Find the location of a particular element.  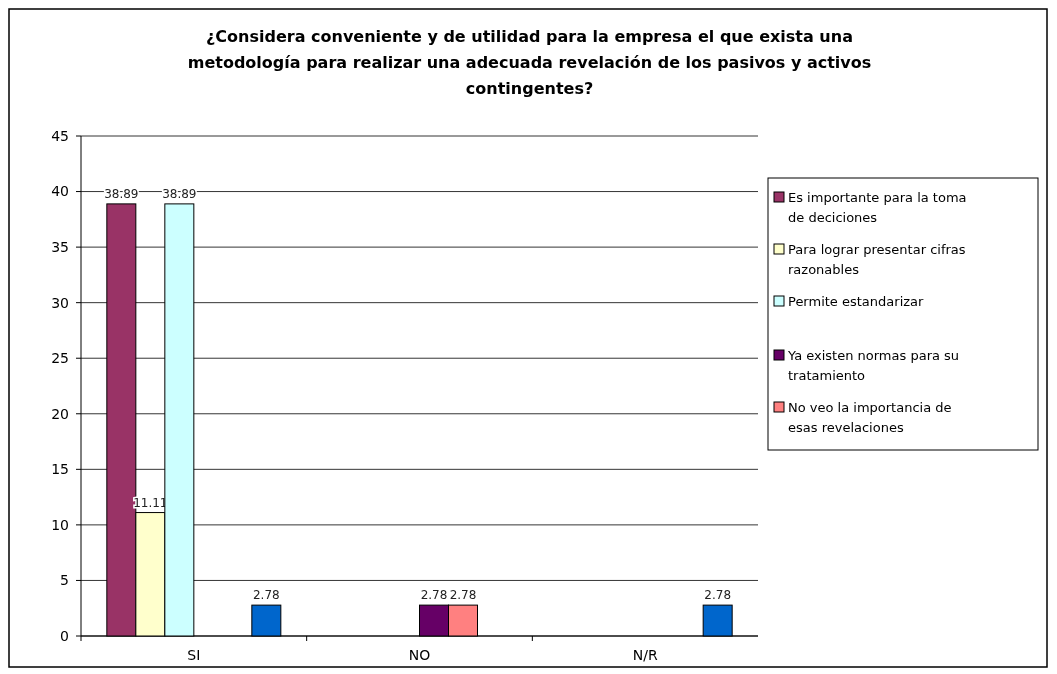

y-tick-label: 45 is located at coordinates (60, 135).